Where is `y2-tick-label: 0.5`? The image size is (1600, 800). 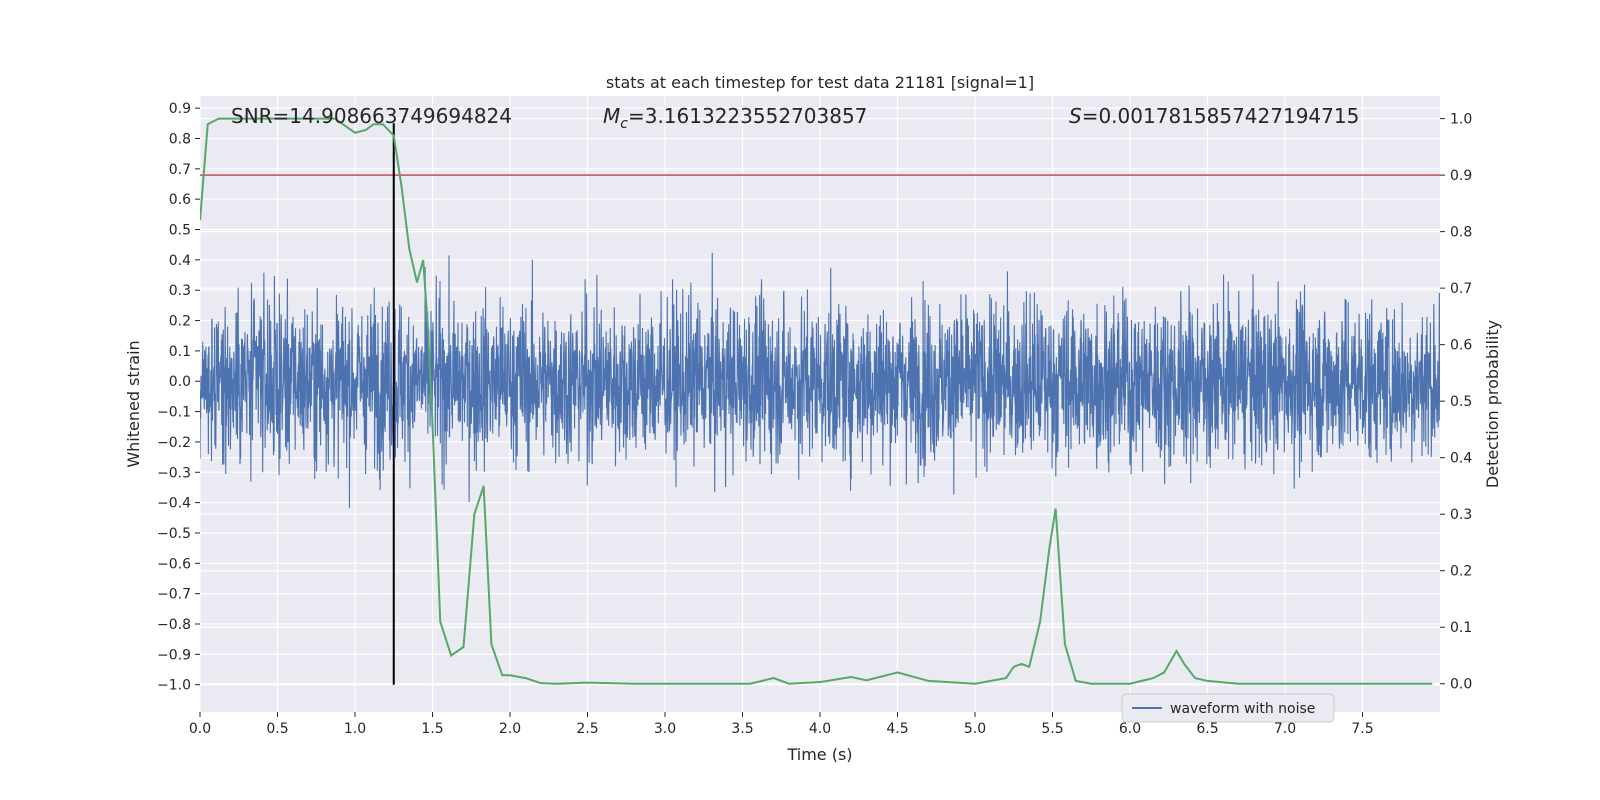
y2-tick-label: 0.5 is located at coordinates (1461, 402).